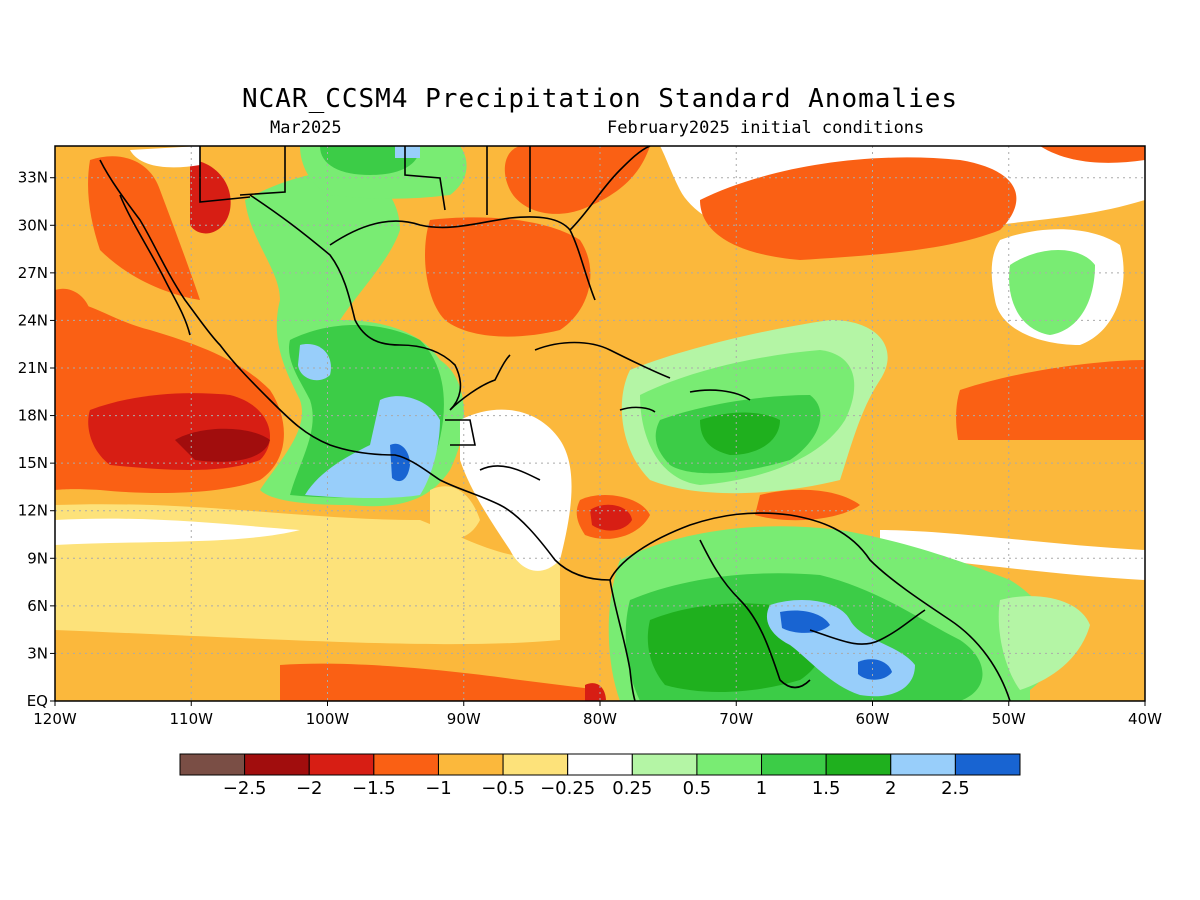 This screenshot has height=900, width=1200. Describe the element at coordinates (33, 320) in the screenshot. I see `lat-tick-label: 24N` at that location.